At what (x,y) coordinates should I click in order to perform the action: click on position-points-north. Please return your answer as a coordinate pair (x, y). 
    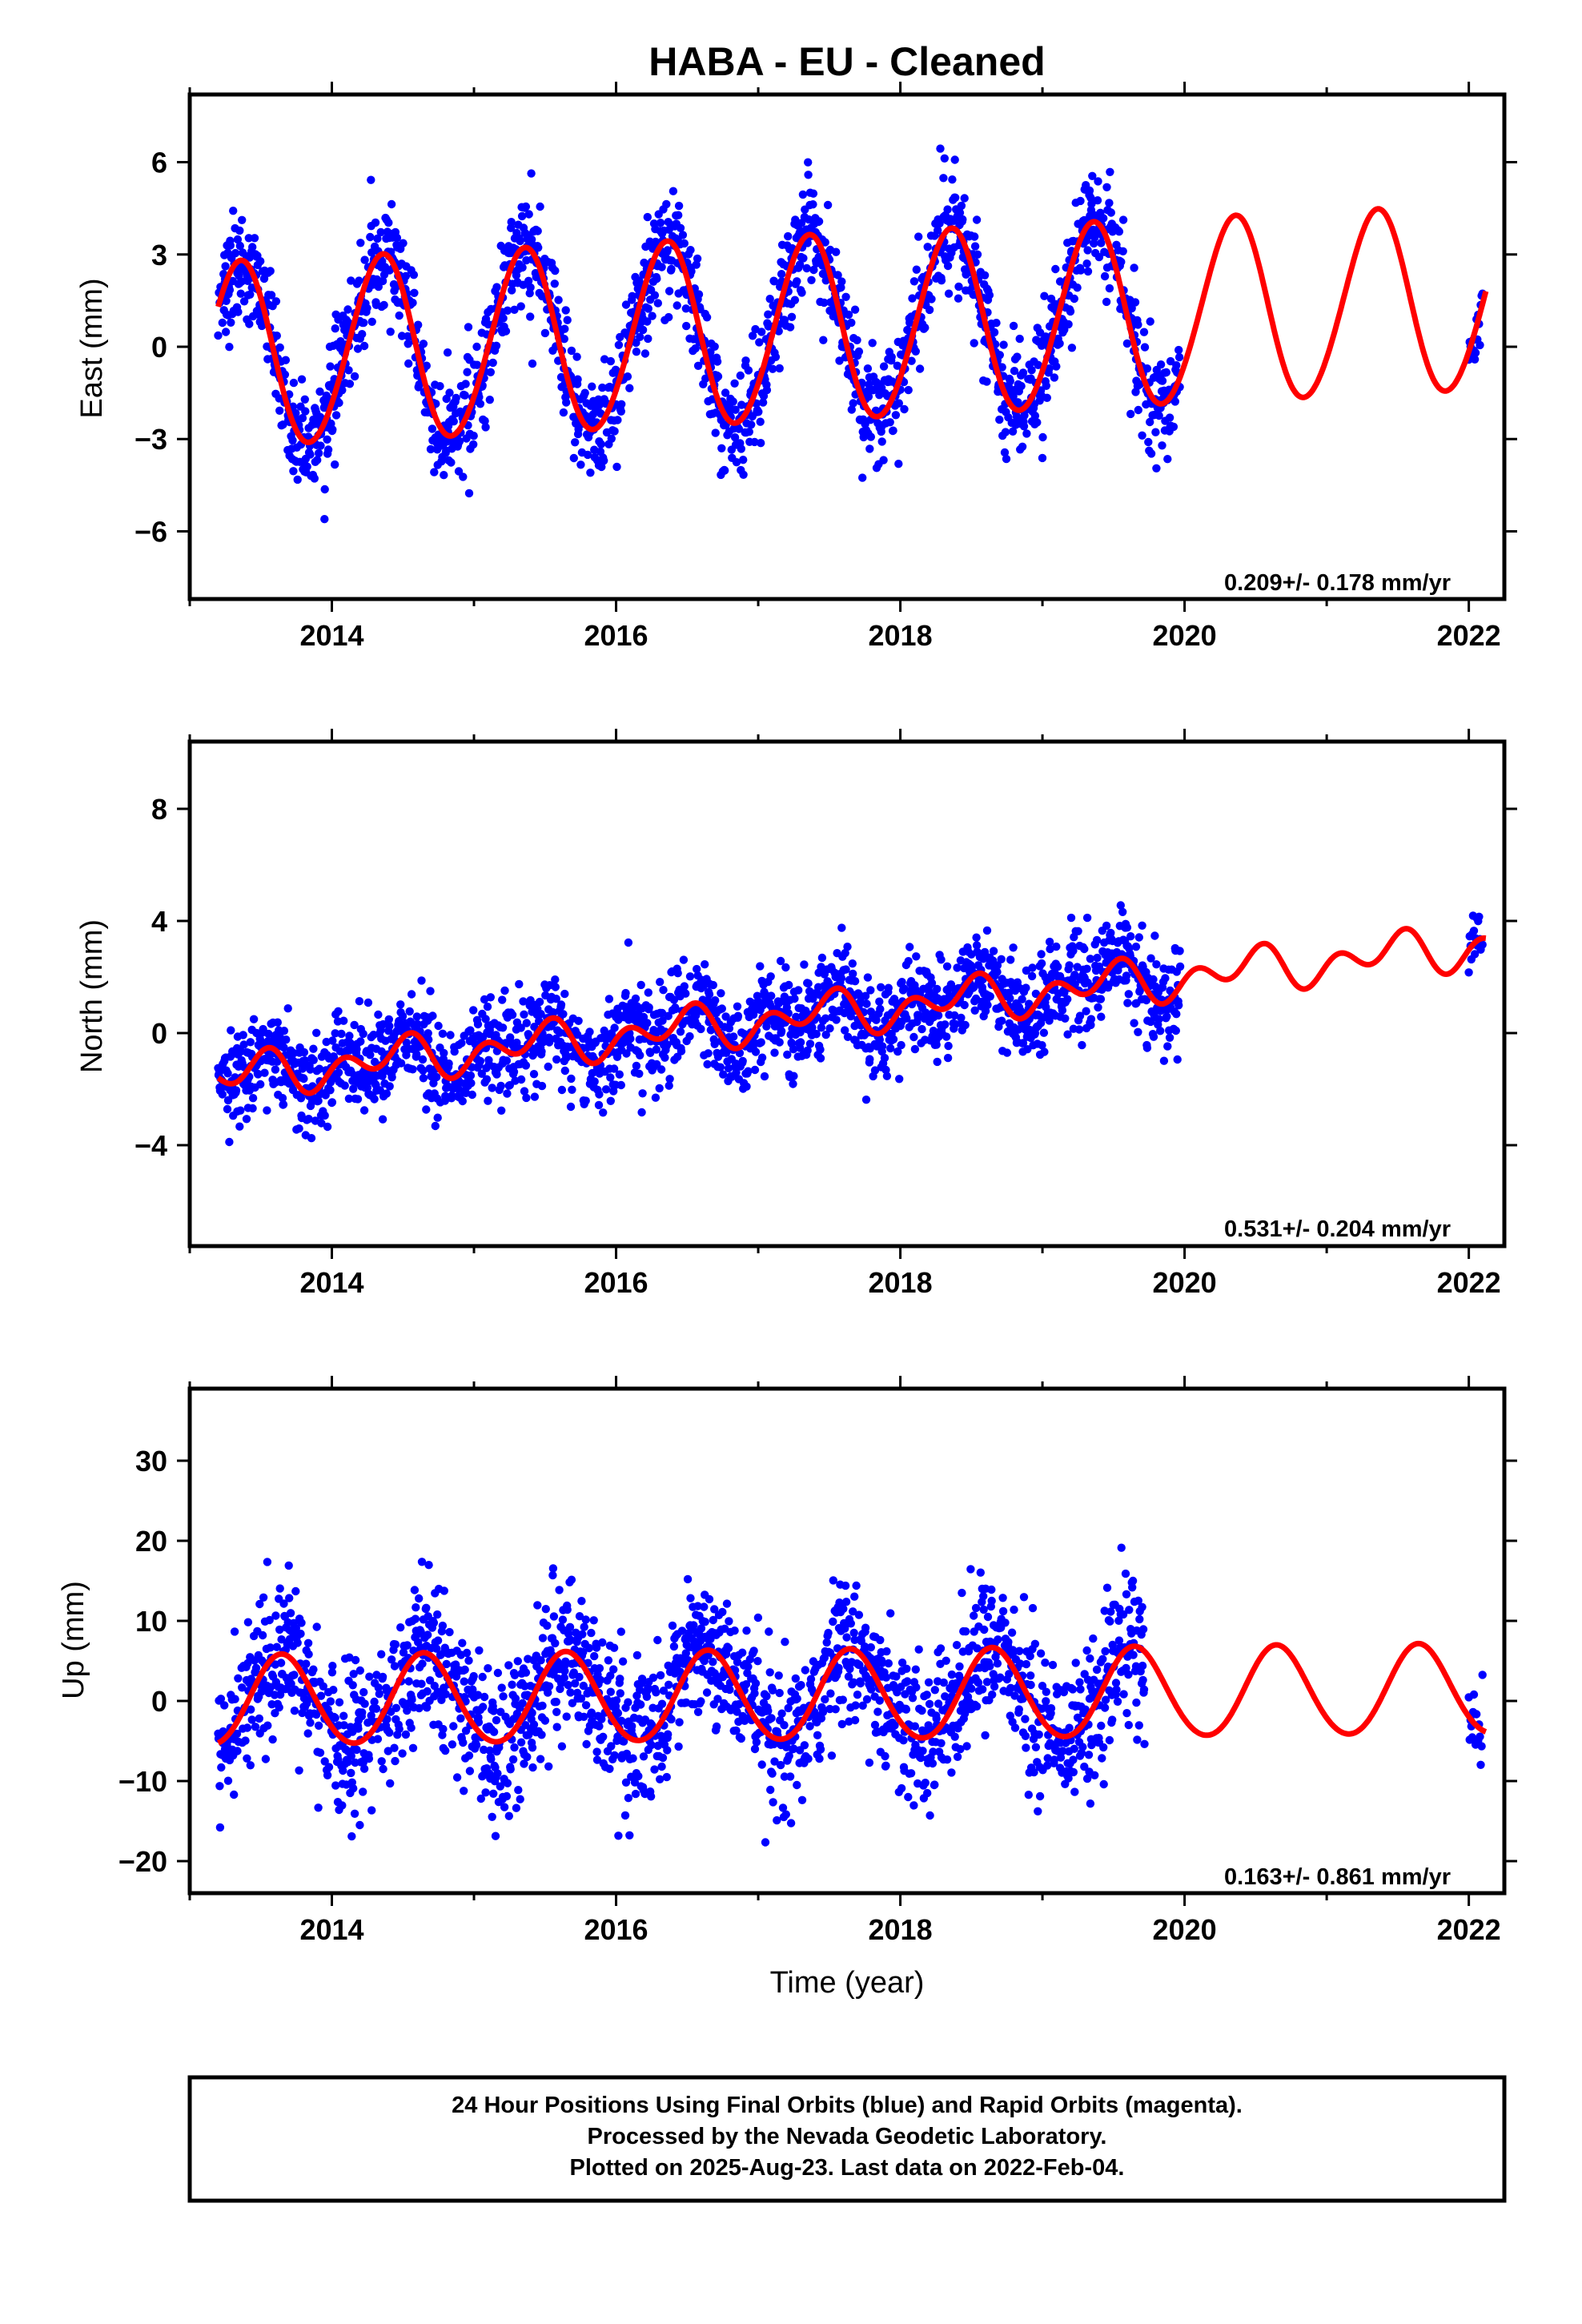
    Looking at the image, I should click on (850, 1024).